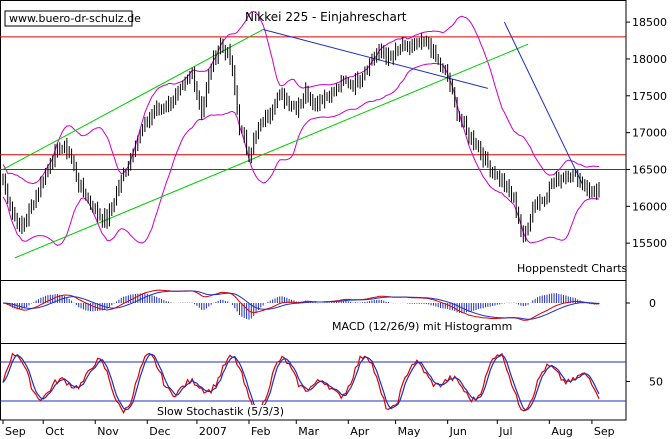 The height and width of the screenshot is (439, 672). What do you see at coordinates (572, 268) in the screenshot?
I see `source-label: Hoppenstedt Charts` at bounding box center [572, 268].